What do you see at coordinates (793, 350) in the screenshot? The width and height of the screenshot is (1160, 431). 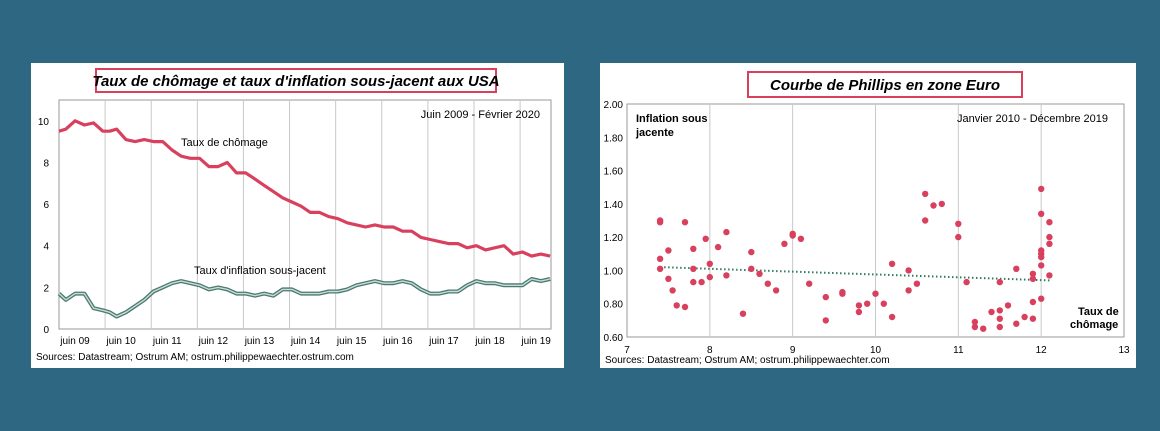 I see `right-x-tick-label: 9` at bounding box center [793, 350].